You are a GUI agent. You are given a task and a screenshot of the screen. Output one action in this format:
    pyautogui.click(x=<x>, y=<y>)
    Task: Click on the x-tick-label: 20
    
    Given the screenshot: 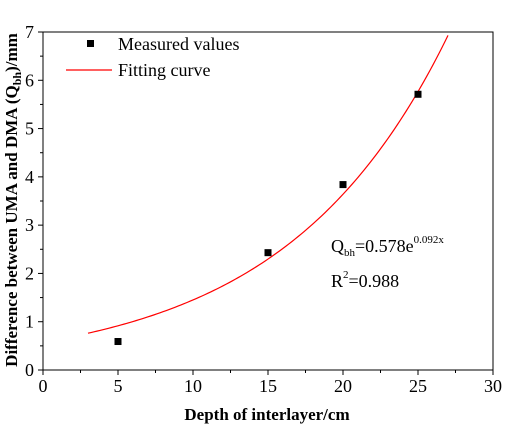 What is the action you would take?
    pyautogui.click(x=343, y=386)
    